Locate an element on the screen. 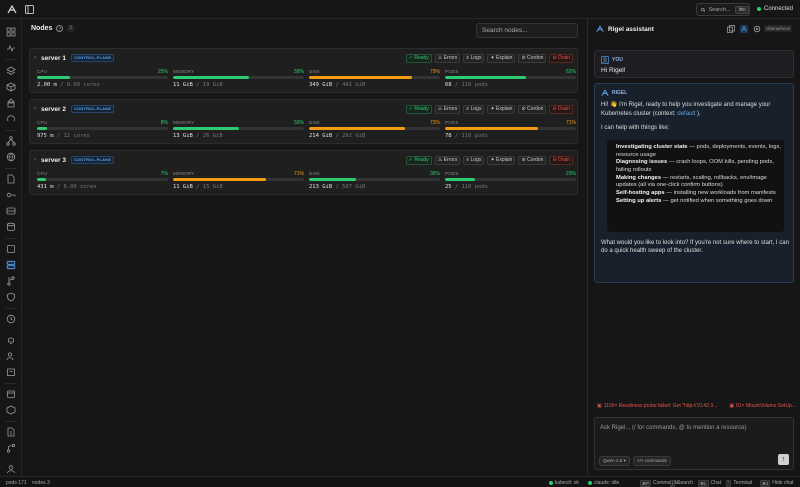  file-icon is located at coordinates (11, 179).